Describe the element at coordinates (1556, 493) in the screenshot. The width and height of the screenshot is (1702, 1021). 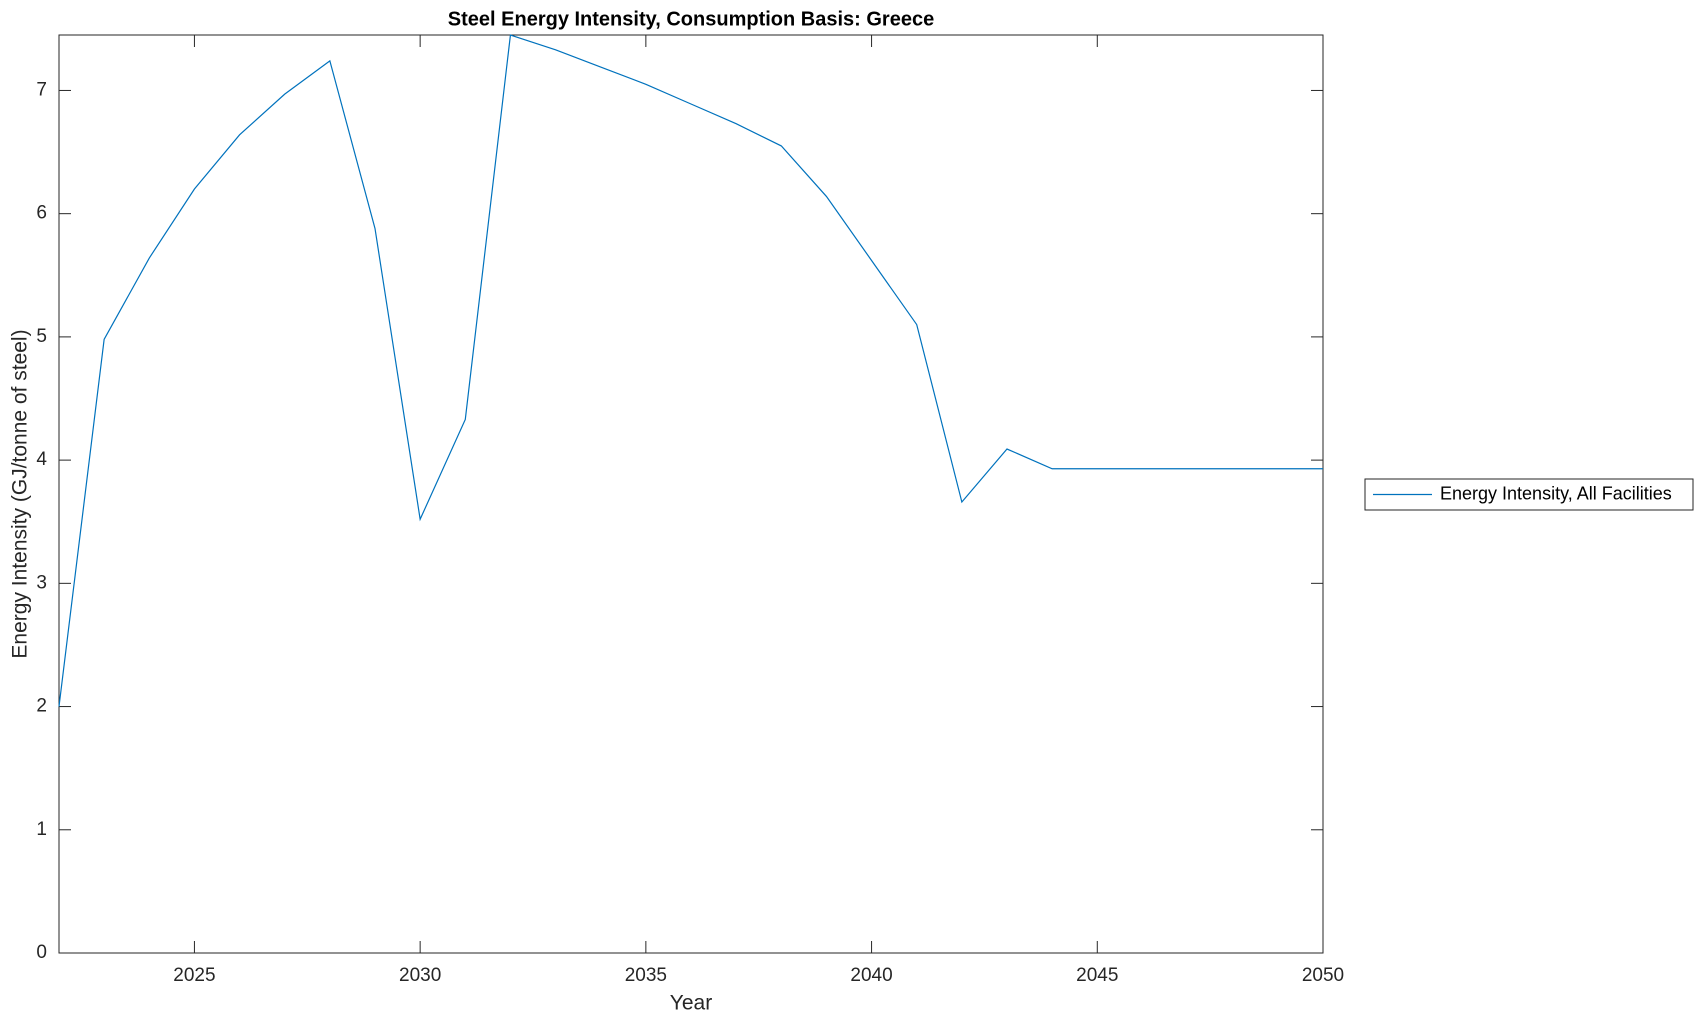
I see `legend-label: Energy Intensity, All Facilities` at that location.